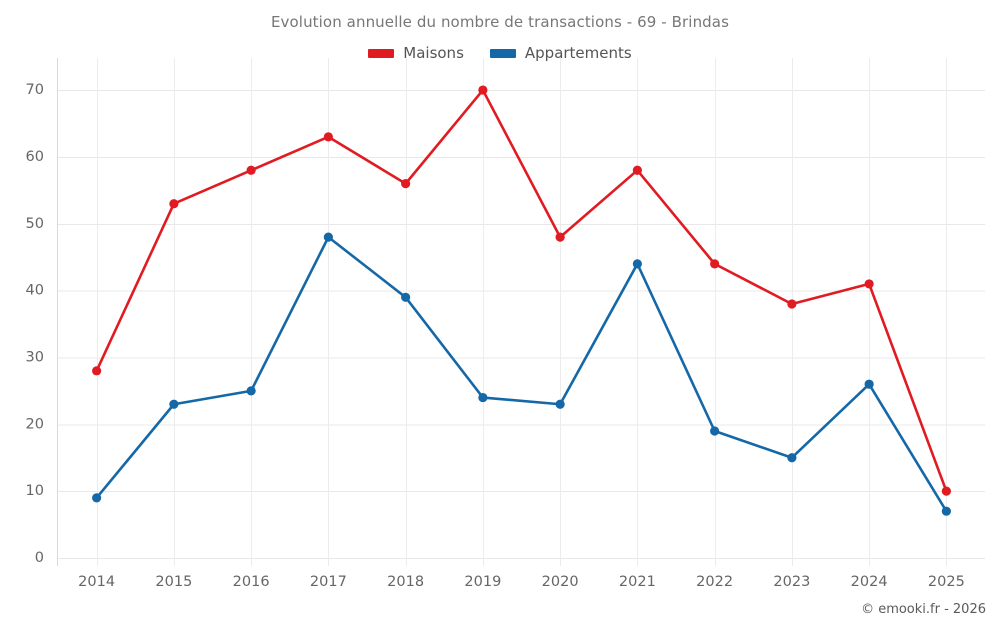 Image resolution: width=1000 pixels, height=625 pixels. Describe the element at coordinates (35, 357) in the screenshot. I see `y-axis-tick-label: 30` at that location.